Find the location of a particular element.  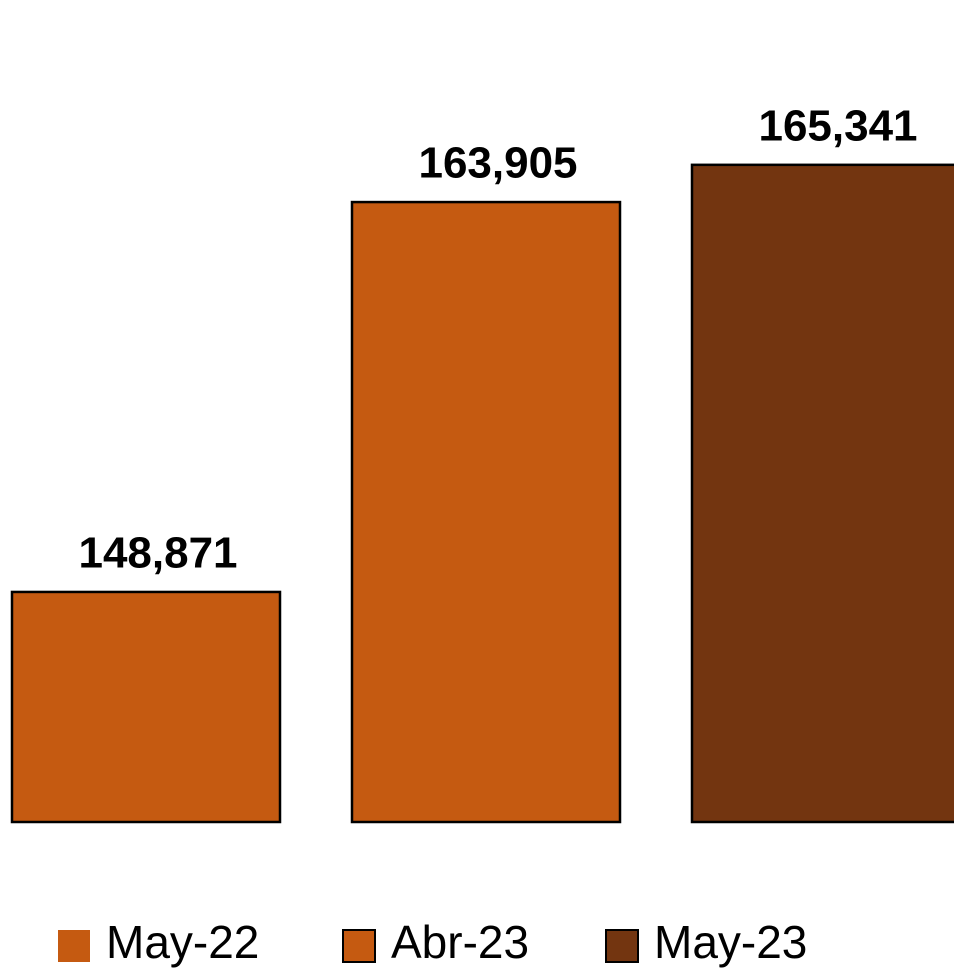

value-label: 148,871 is located at coordinates (157, 553).